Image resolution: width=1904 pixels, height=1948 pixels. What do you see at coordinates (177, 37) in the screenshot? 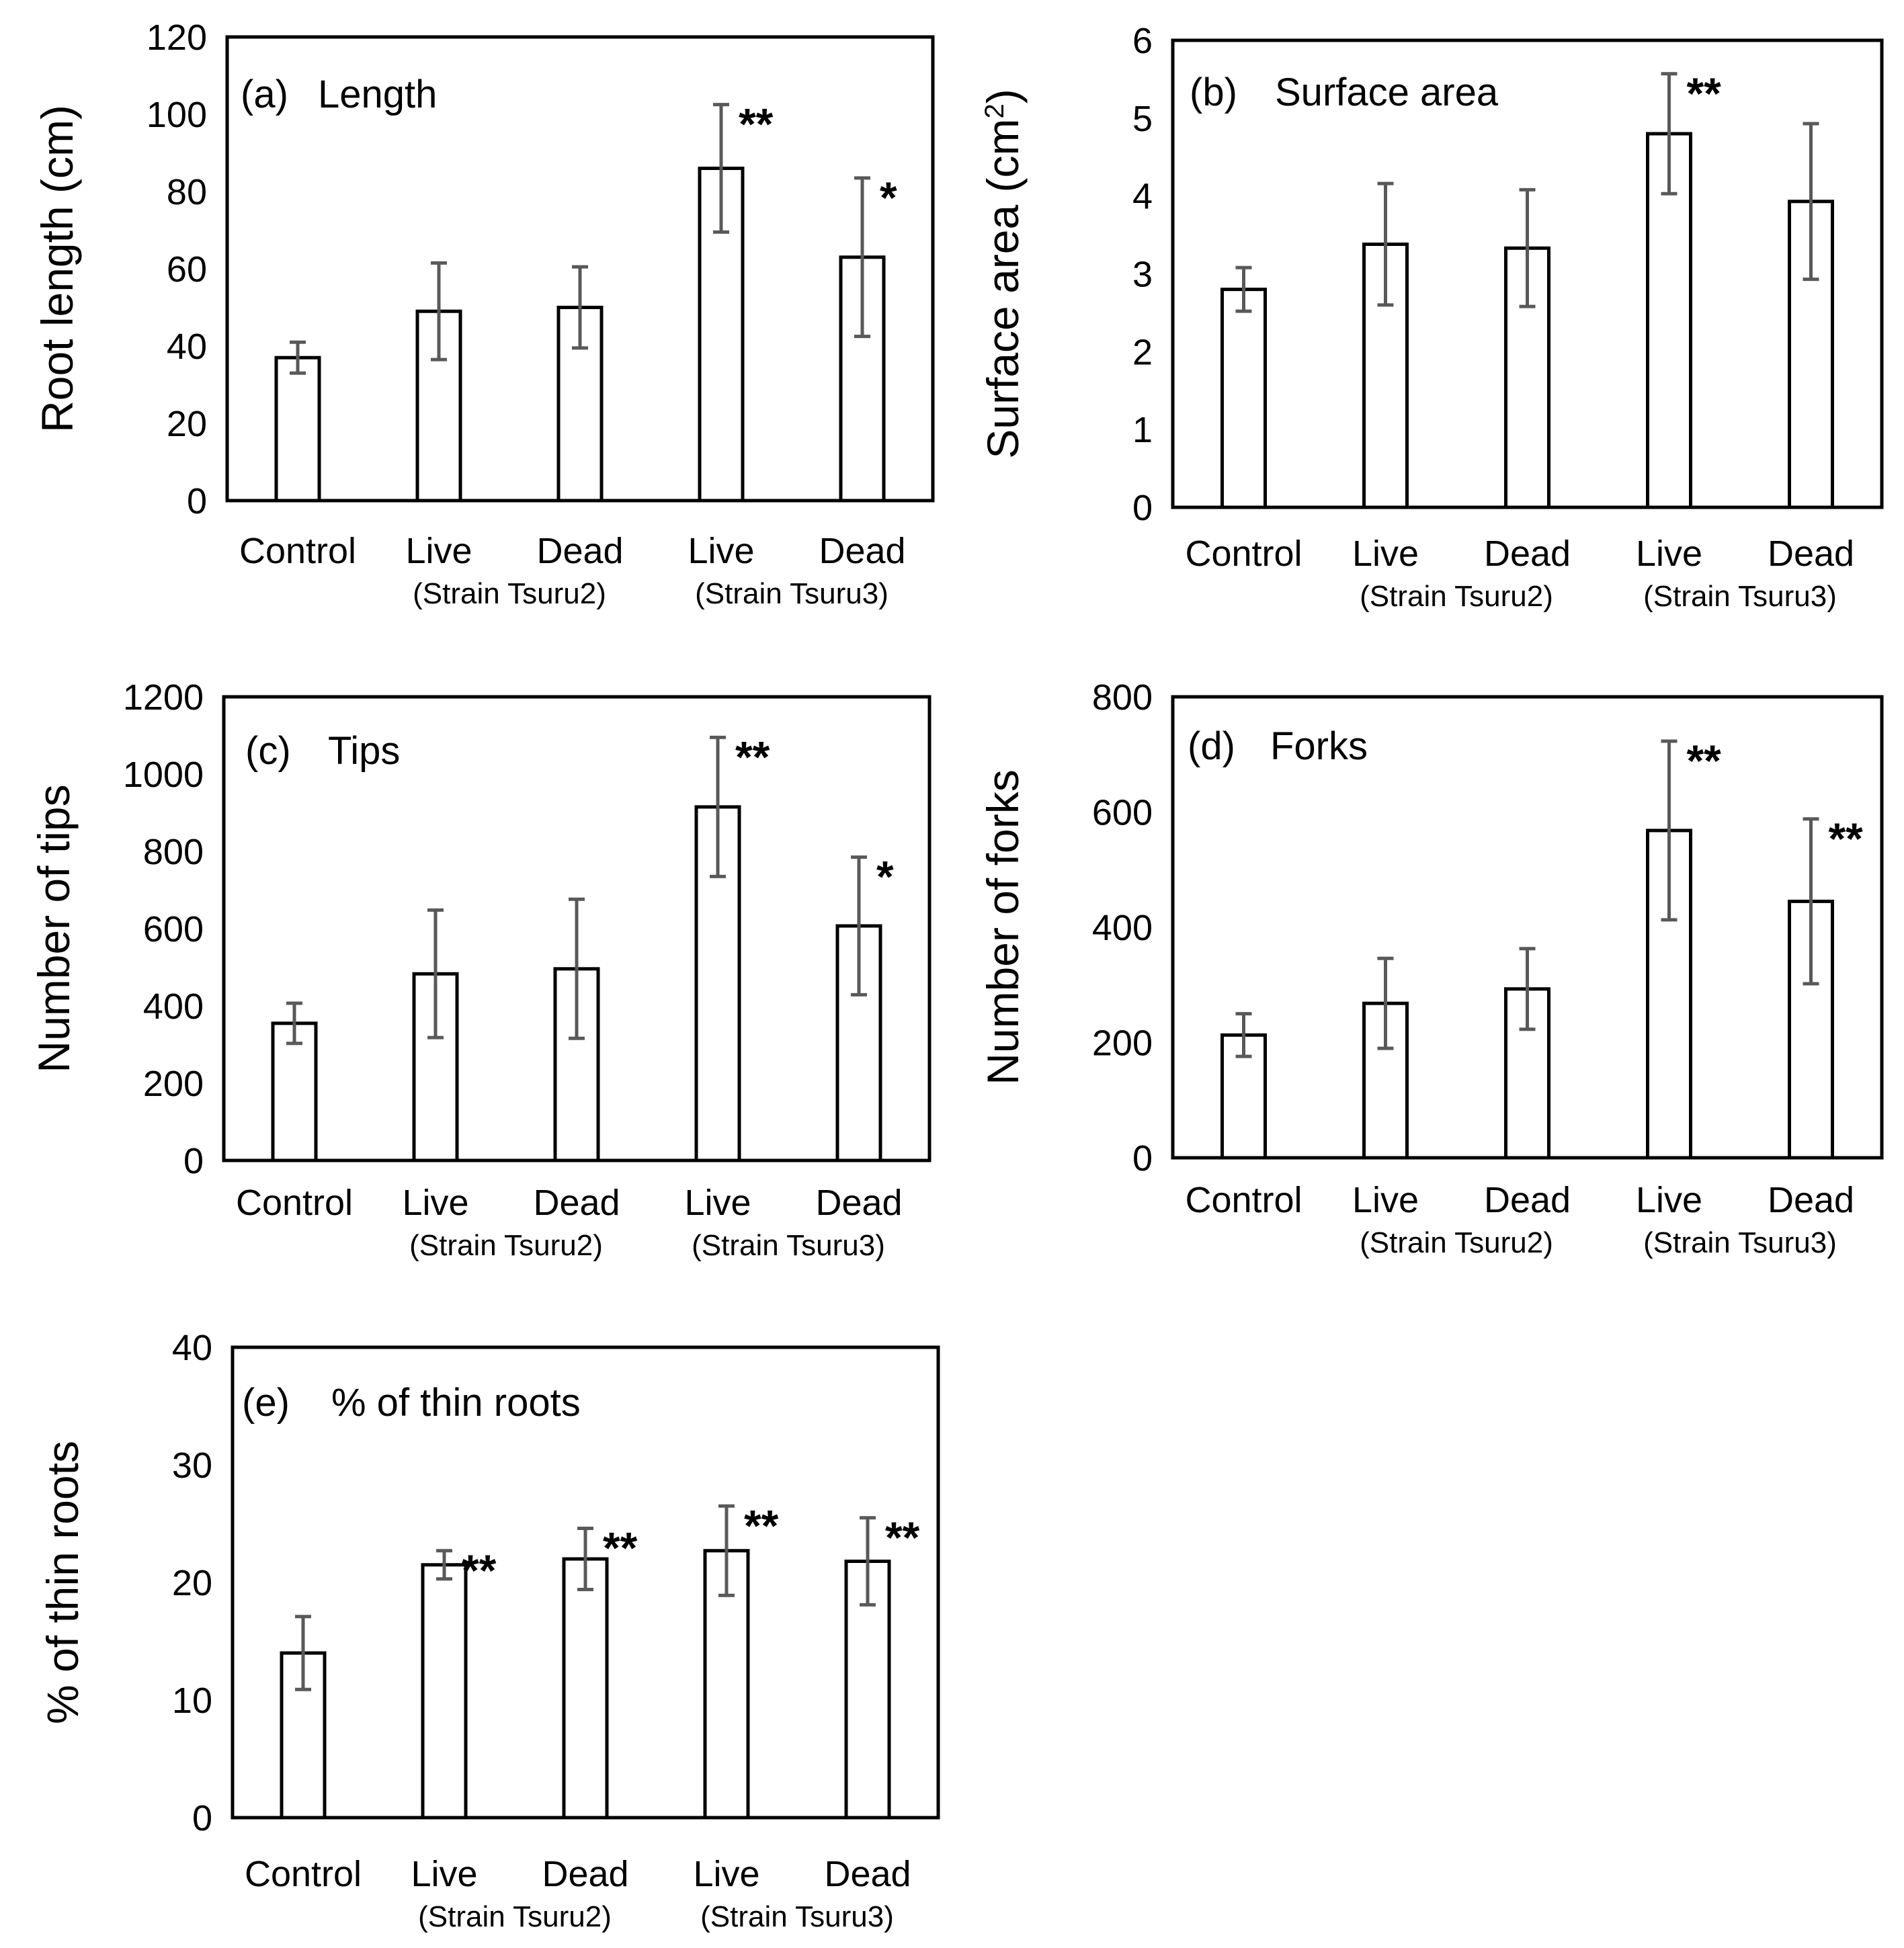
I see `y-tick-label: 120` at bounding box center [177, 37].